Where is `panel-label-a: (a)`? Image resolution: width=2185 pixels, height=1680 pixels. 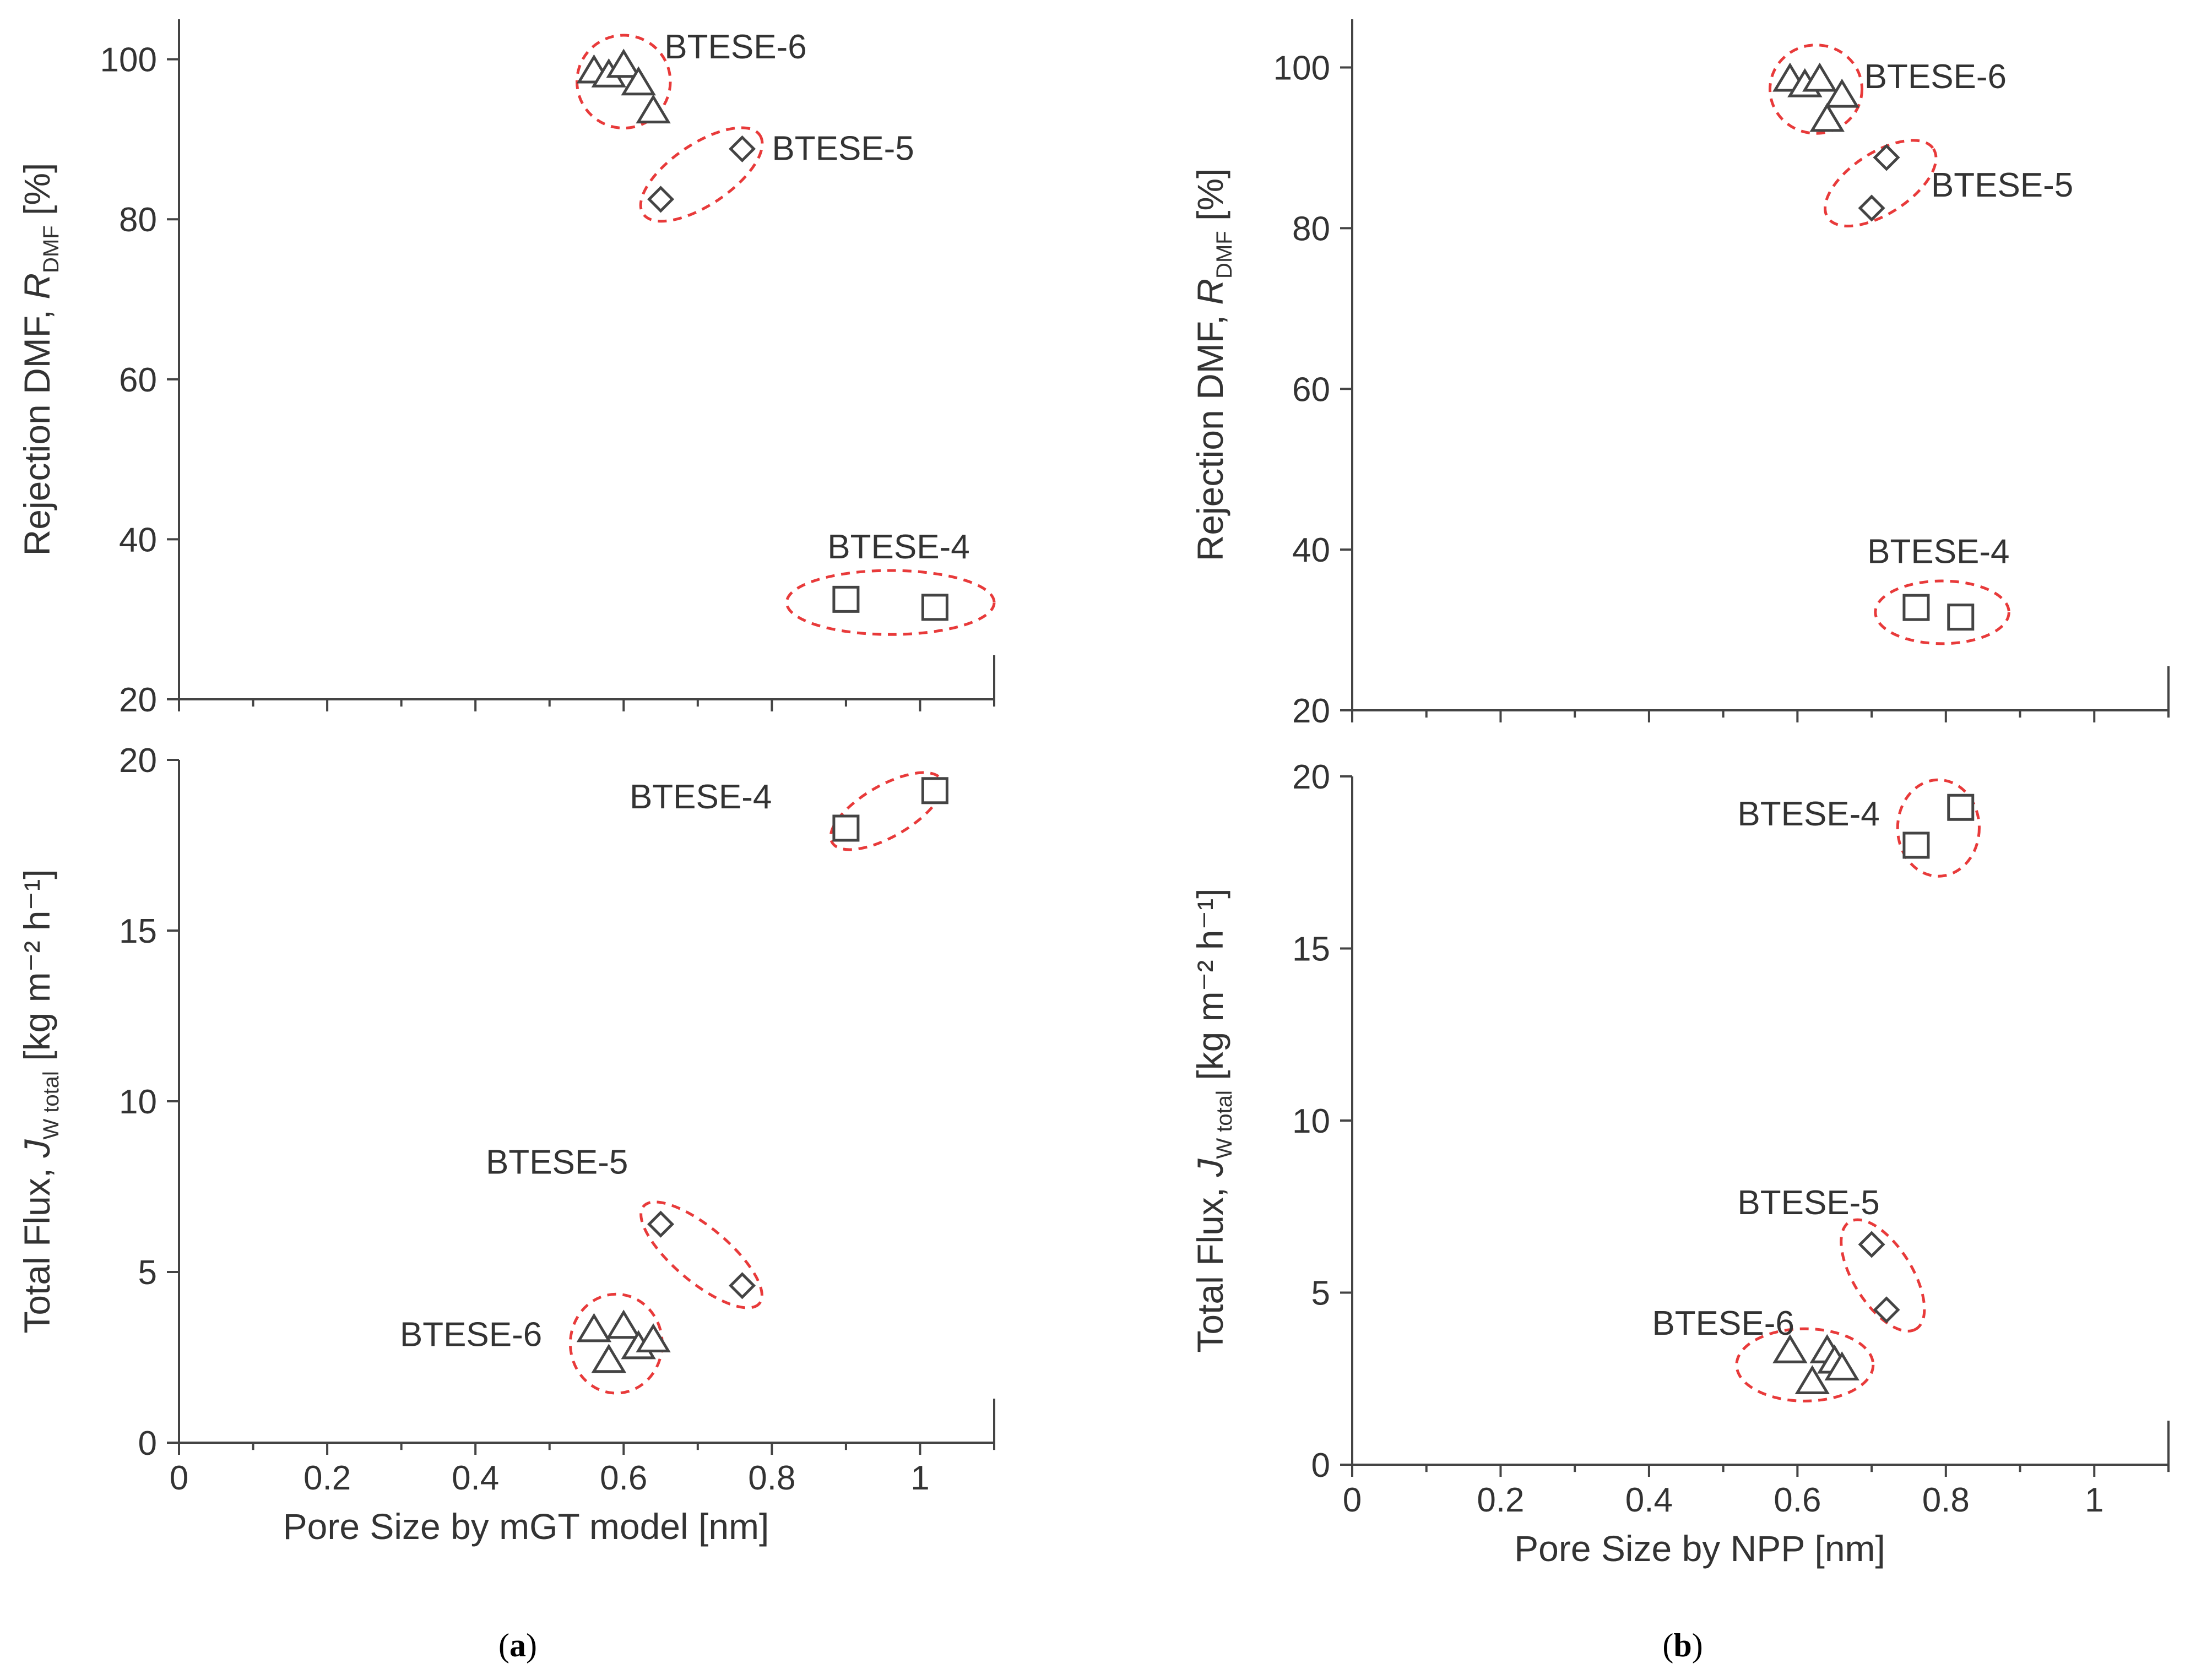 panel-label-a: (a) is located at coordinates (517, 1645).